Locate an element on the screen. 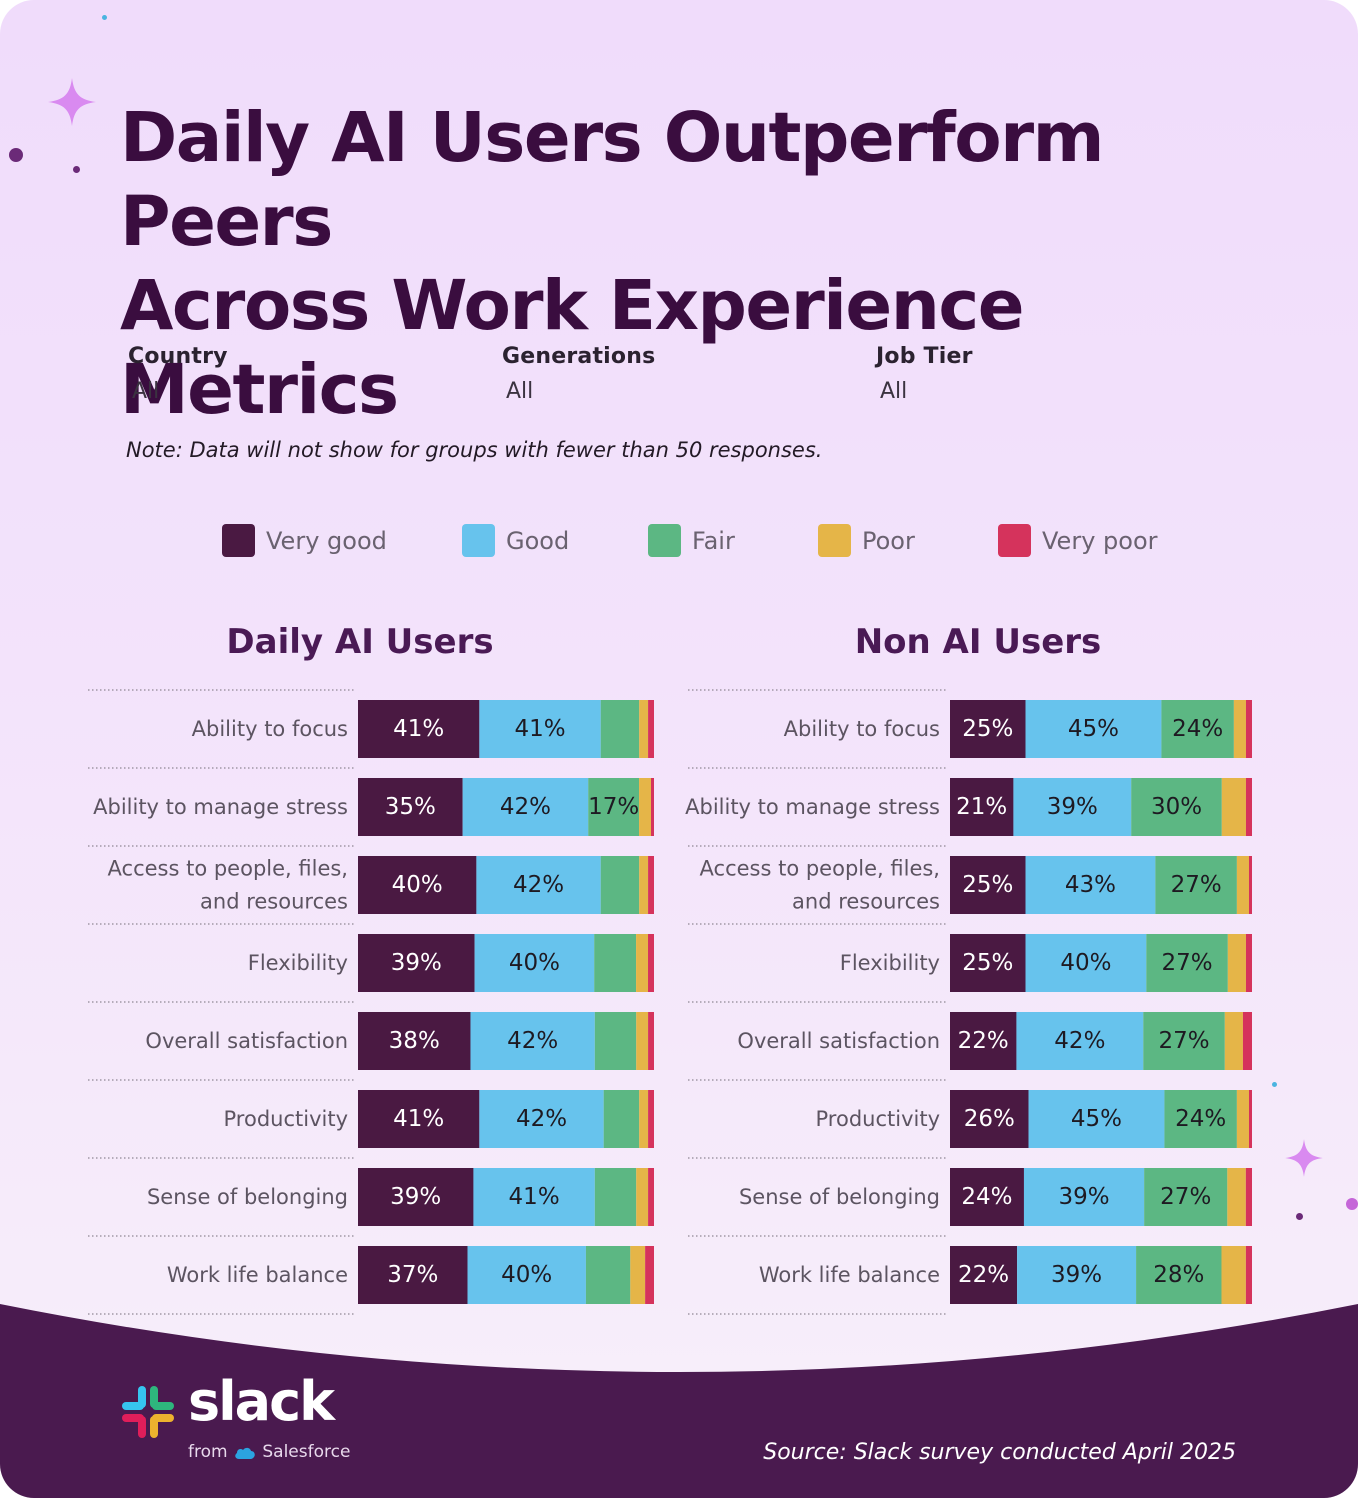 The height and width of the screenshot is (1498, 1358). category-label: Flexibility is located at coordinates (890, 963).